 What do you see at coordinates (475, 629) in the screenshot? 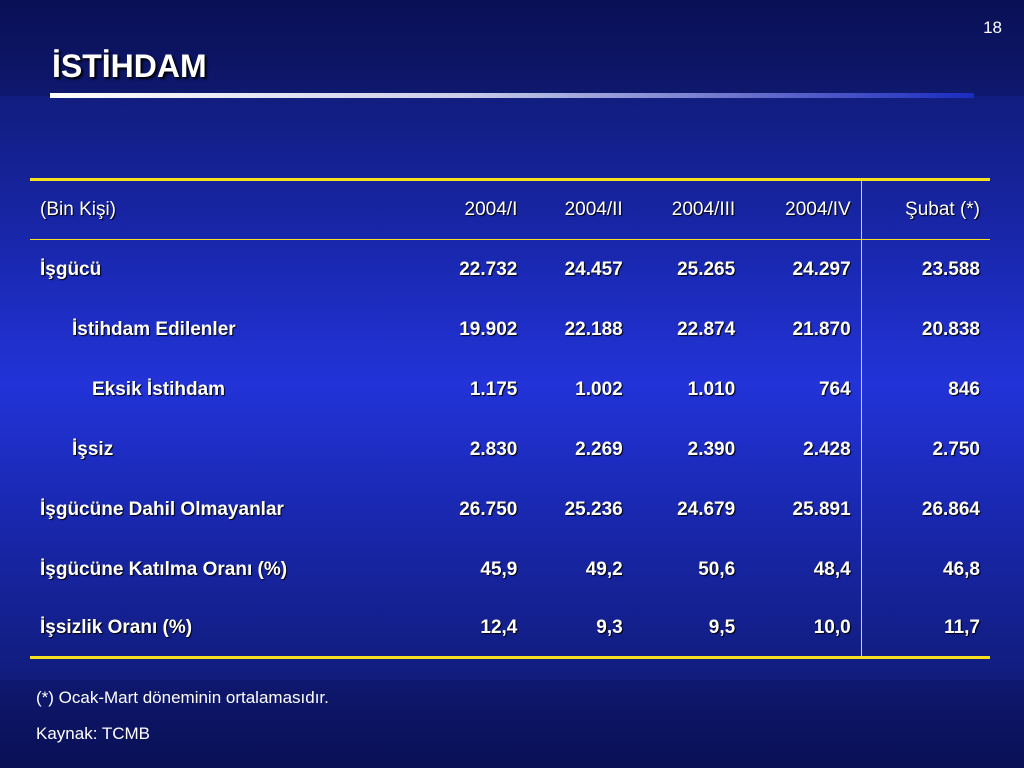
I see `table-cell: 12,4` at bounding box center [475, 629].